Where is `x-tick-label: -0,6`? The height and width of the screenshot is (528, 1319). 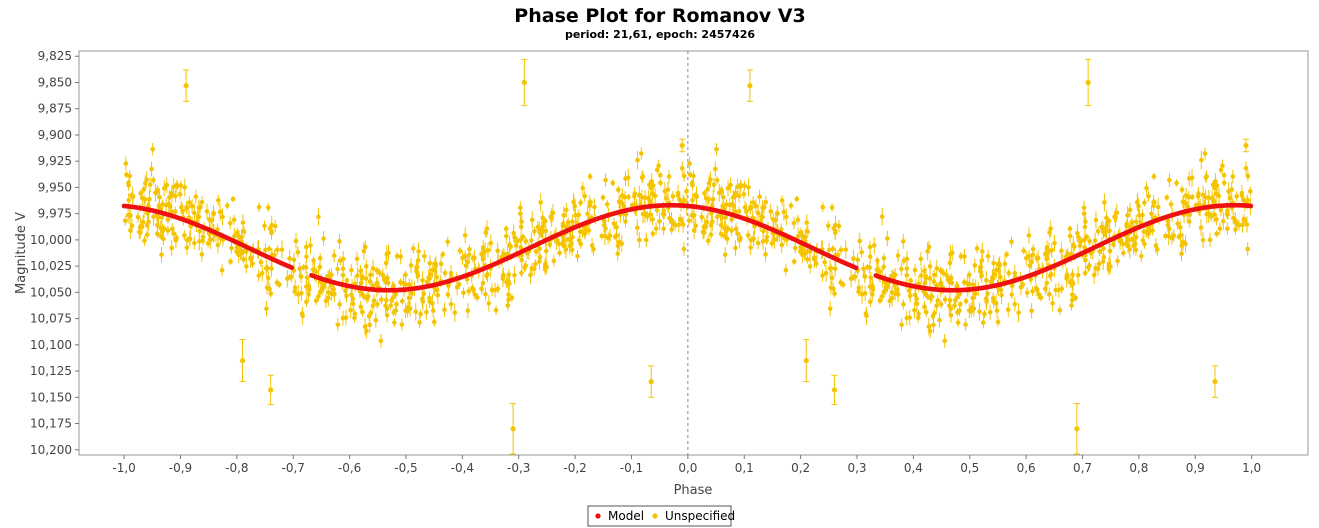
x-tick-label: -0,6 is located at coordinates (349, 468).